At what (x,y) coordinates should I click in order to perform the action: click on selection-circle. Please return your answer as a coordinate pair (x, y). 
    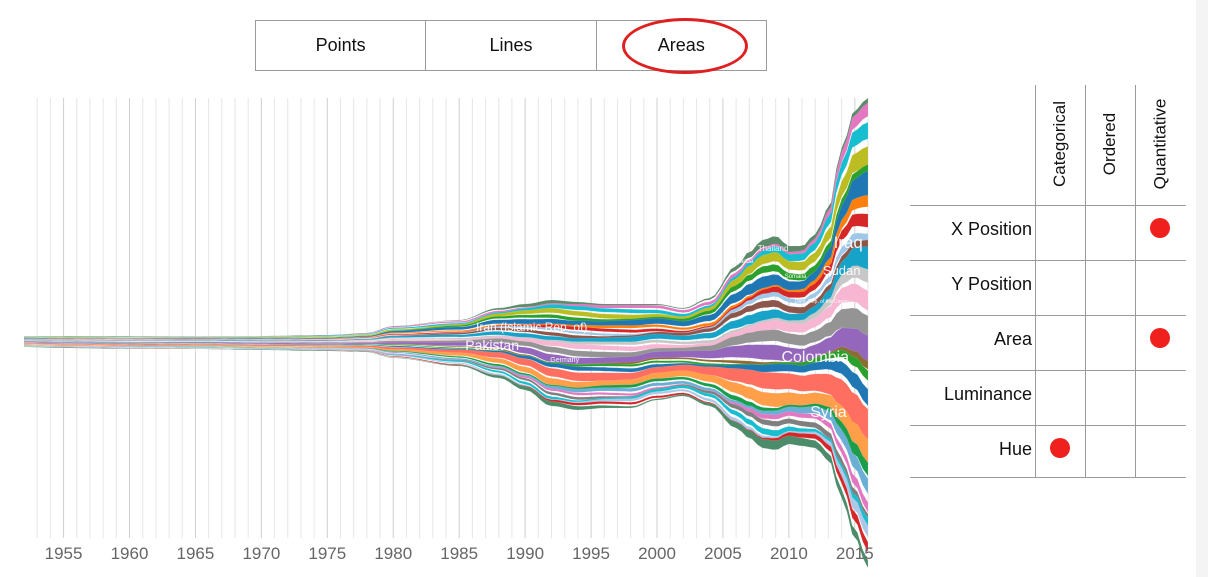
    Looking at the image, I should click on (685, 46).